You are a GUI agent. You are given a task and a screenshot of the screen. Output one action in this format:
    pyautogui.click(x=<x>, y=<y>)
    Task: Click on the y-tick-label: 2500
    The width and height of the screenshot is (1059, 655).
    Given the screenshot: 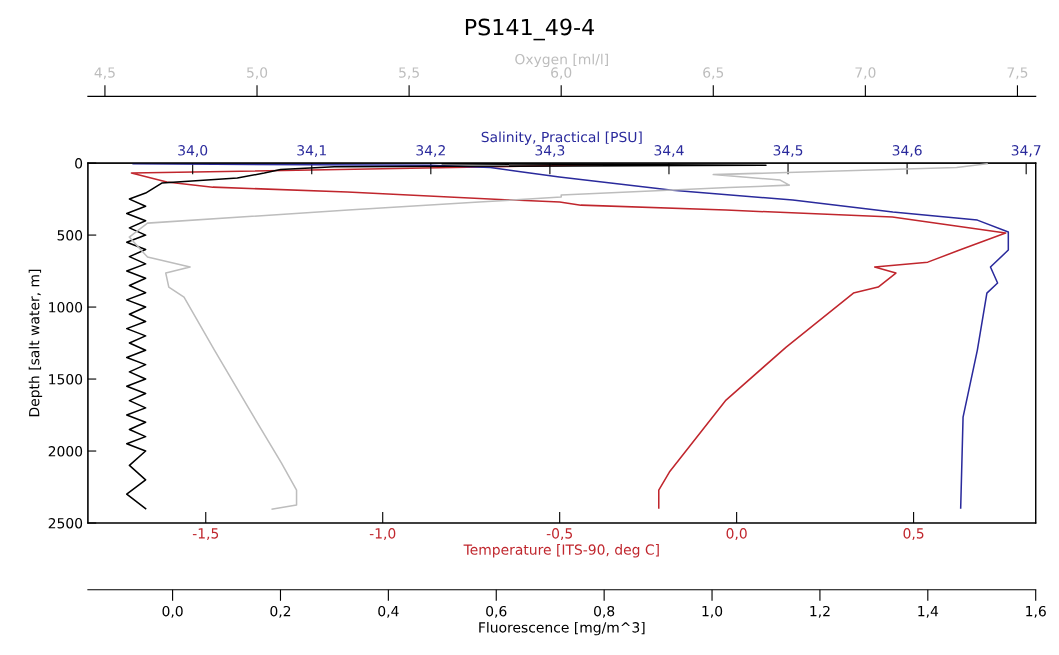 What is the action you would take?
    pyautogui.click(x=65, y=523)
    